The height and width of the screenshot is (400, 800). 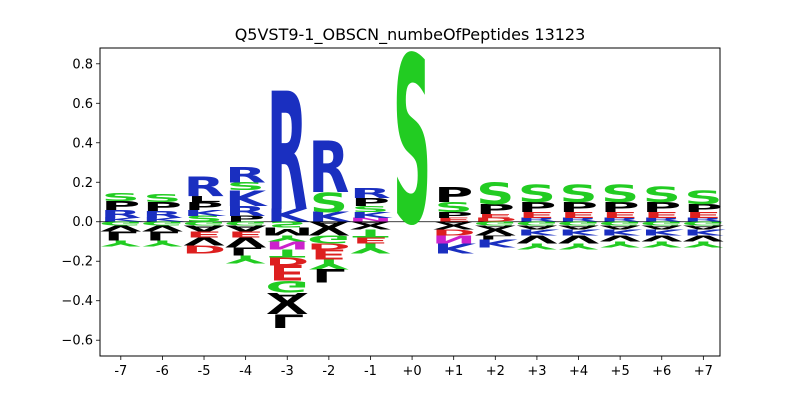 I want to click on x-tick-label: -1, so click(x=370, y=371).